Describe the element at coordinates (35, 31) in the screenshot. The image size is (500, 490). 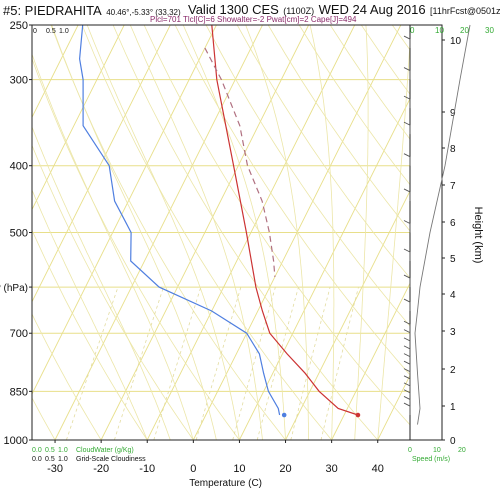
I see `top-scale-tick-label: 0` at that location.